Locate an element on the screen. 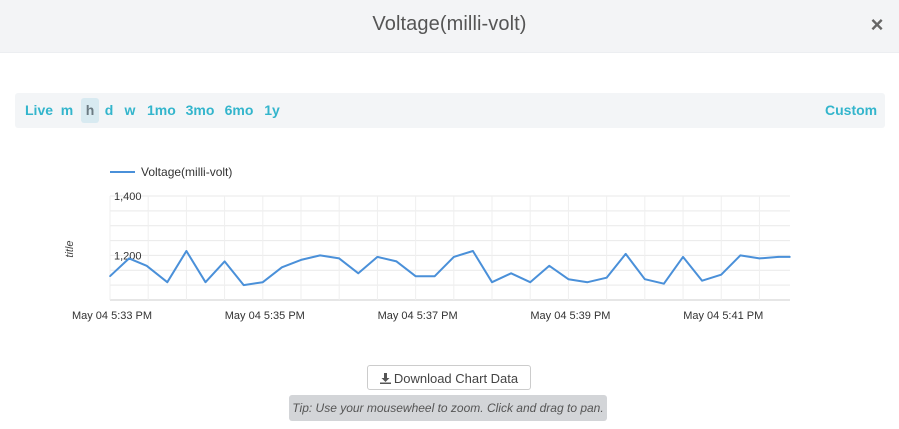  modal-header: Voltage(milli-volt) × is located at coordinates (449, 26).